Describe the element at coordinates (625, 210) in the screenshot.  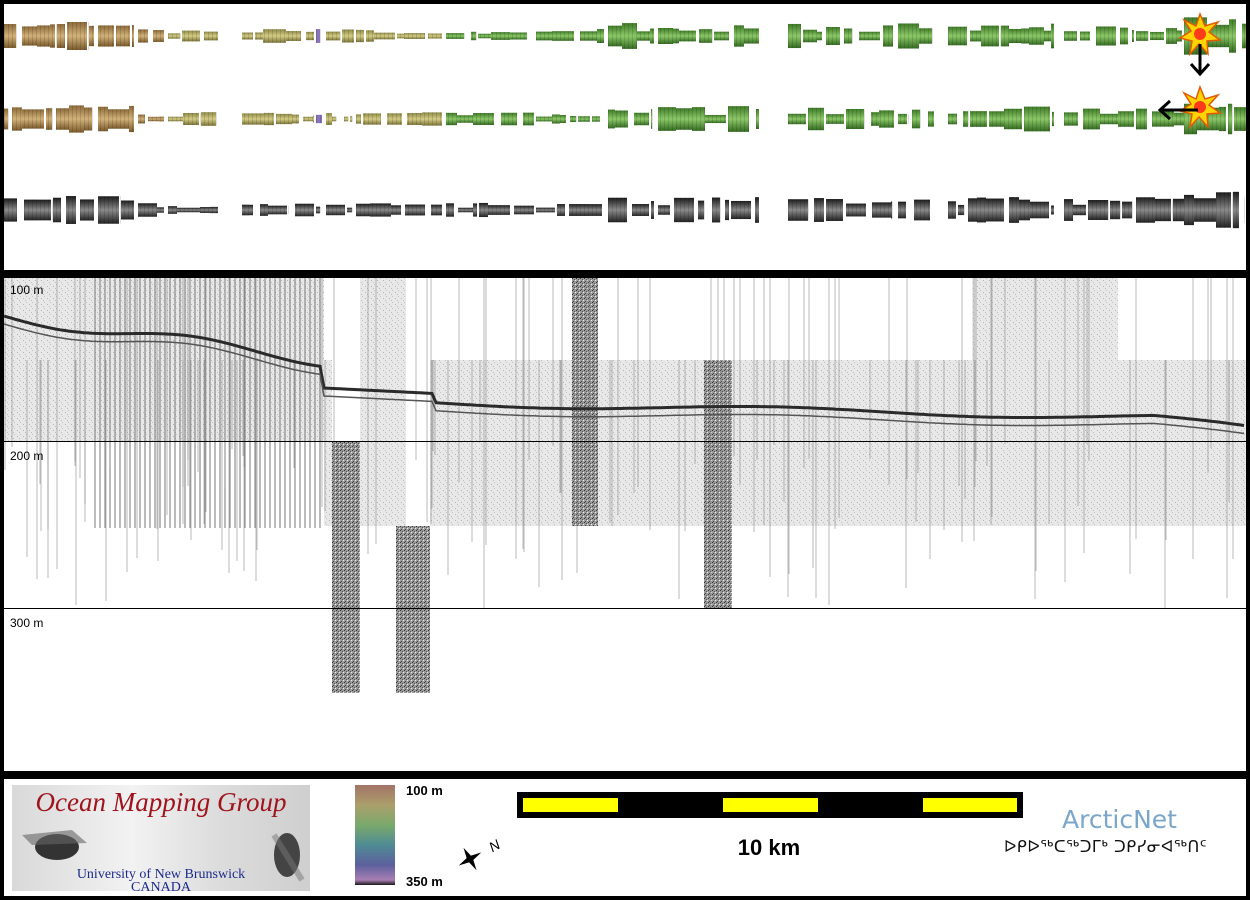
I see `swath-row-backscatter` at that location.